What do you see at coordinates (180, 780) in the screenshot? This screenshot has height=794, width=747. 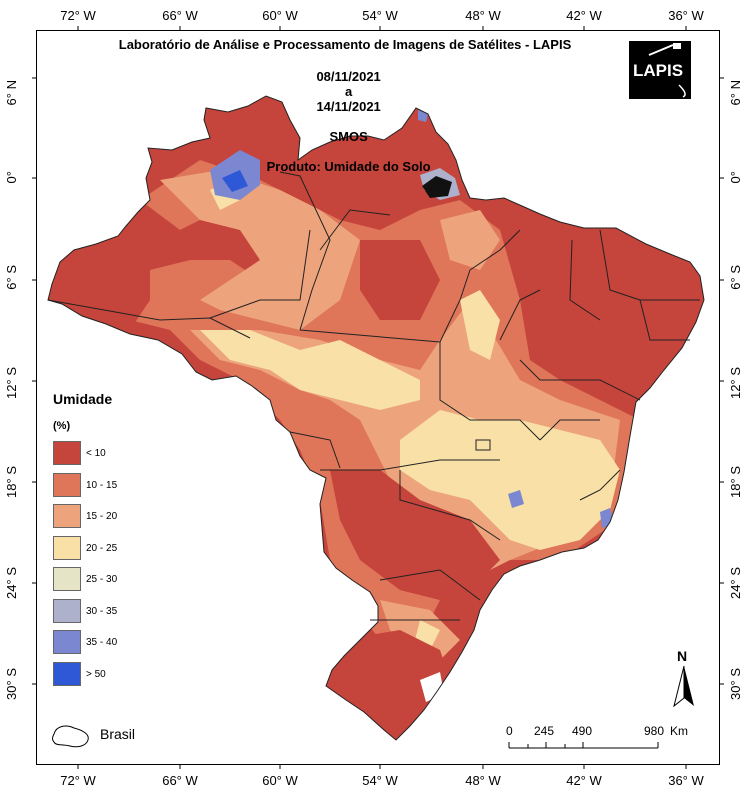 I see `lon-tick-bottom: 66° W` at bounding box center [180, 780].